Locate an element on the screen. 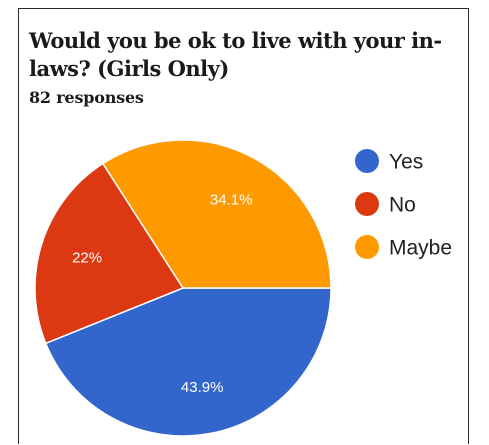  response-count: 82 responses is located at coordinates (86, 97).